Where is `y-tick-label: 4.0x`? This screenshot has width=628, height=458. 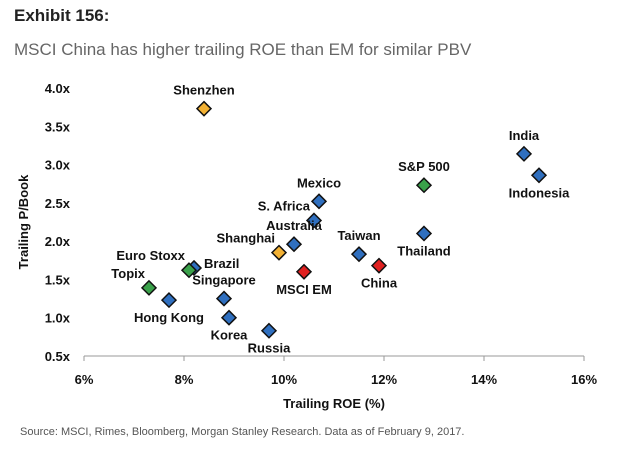
y-tick-label: 4.0x is located at coordinates (58, 88).